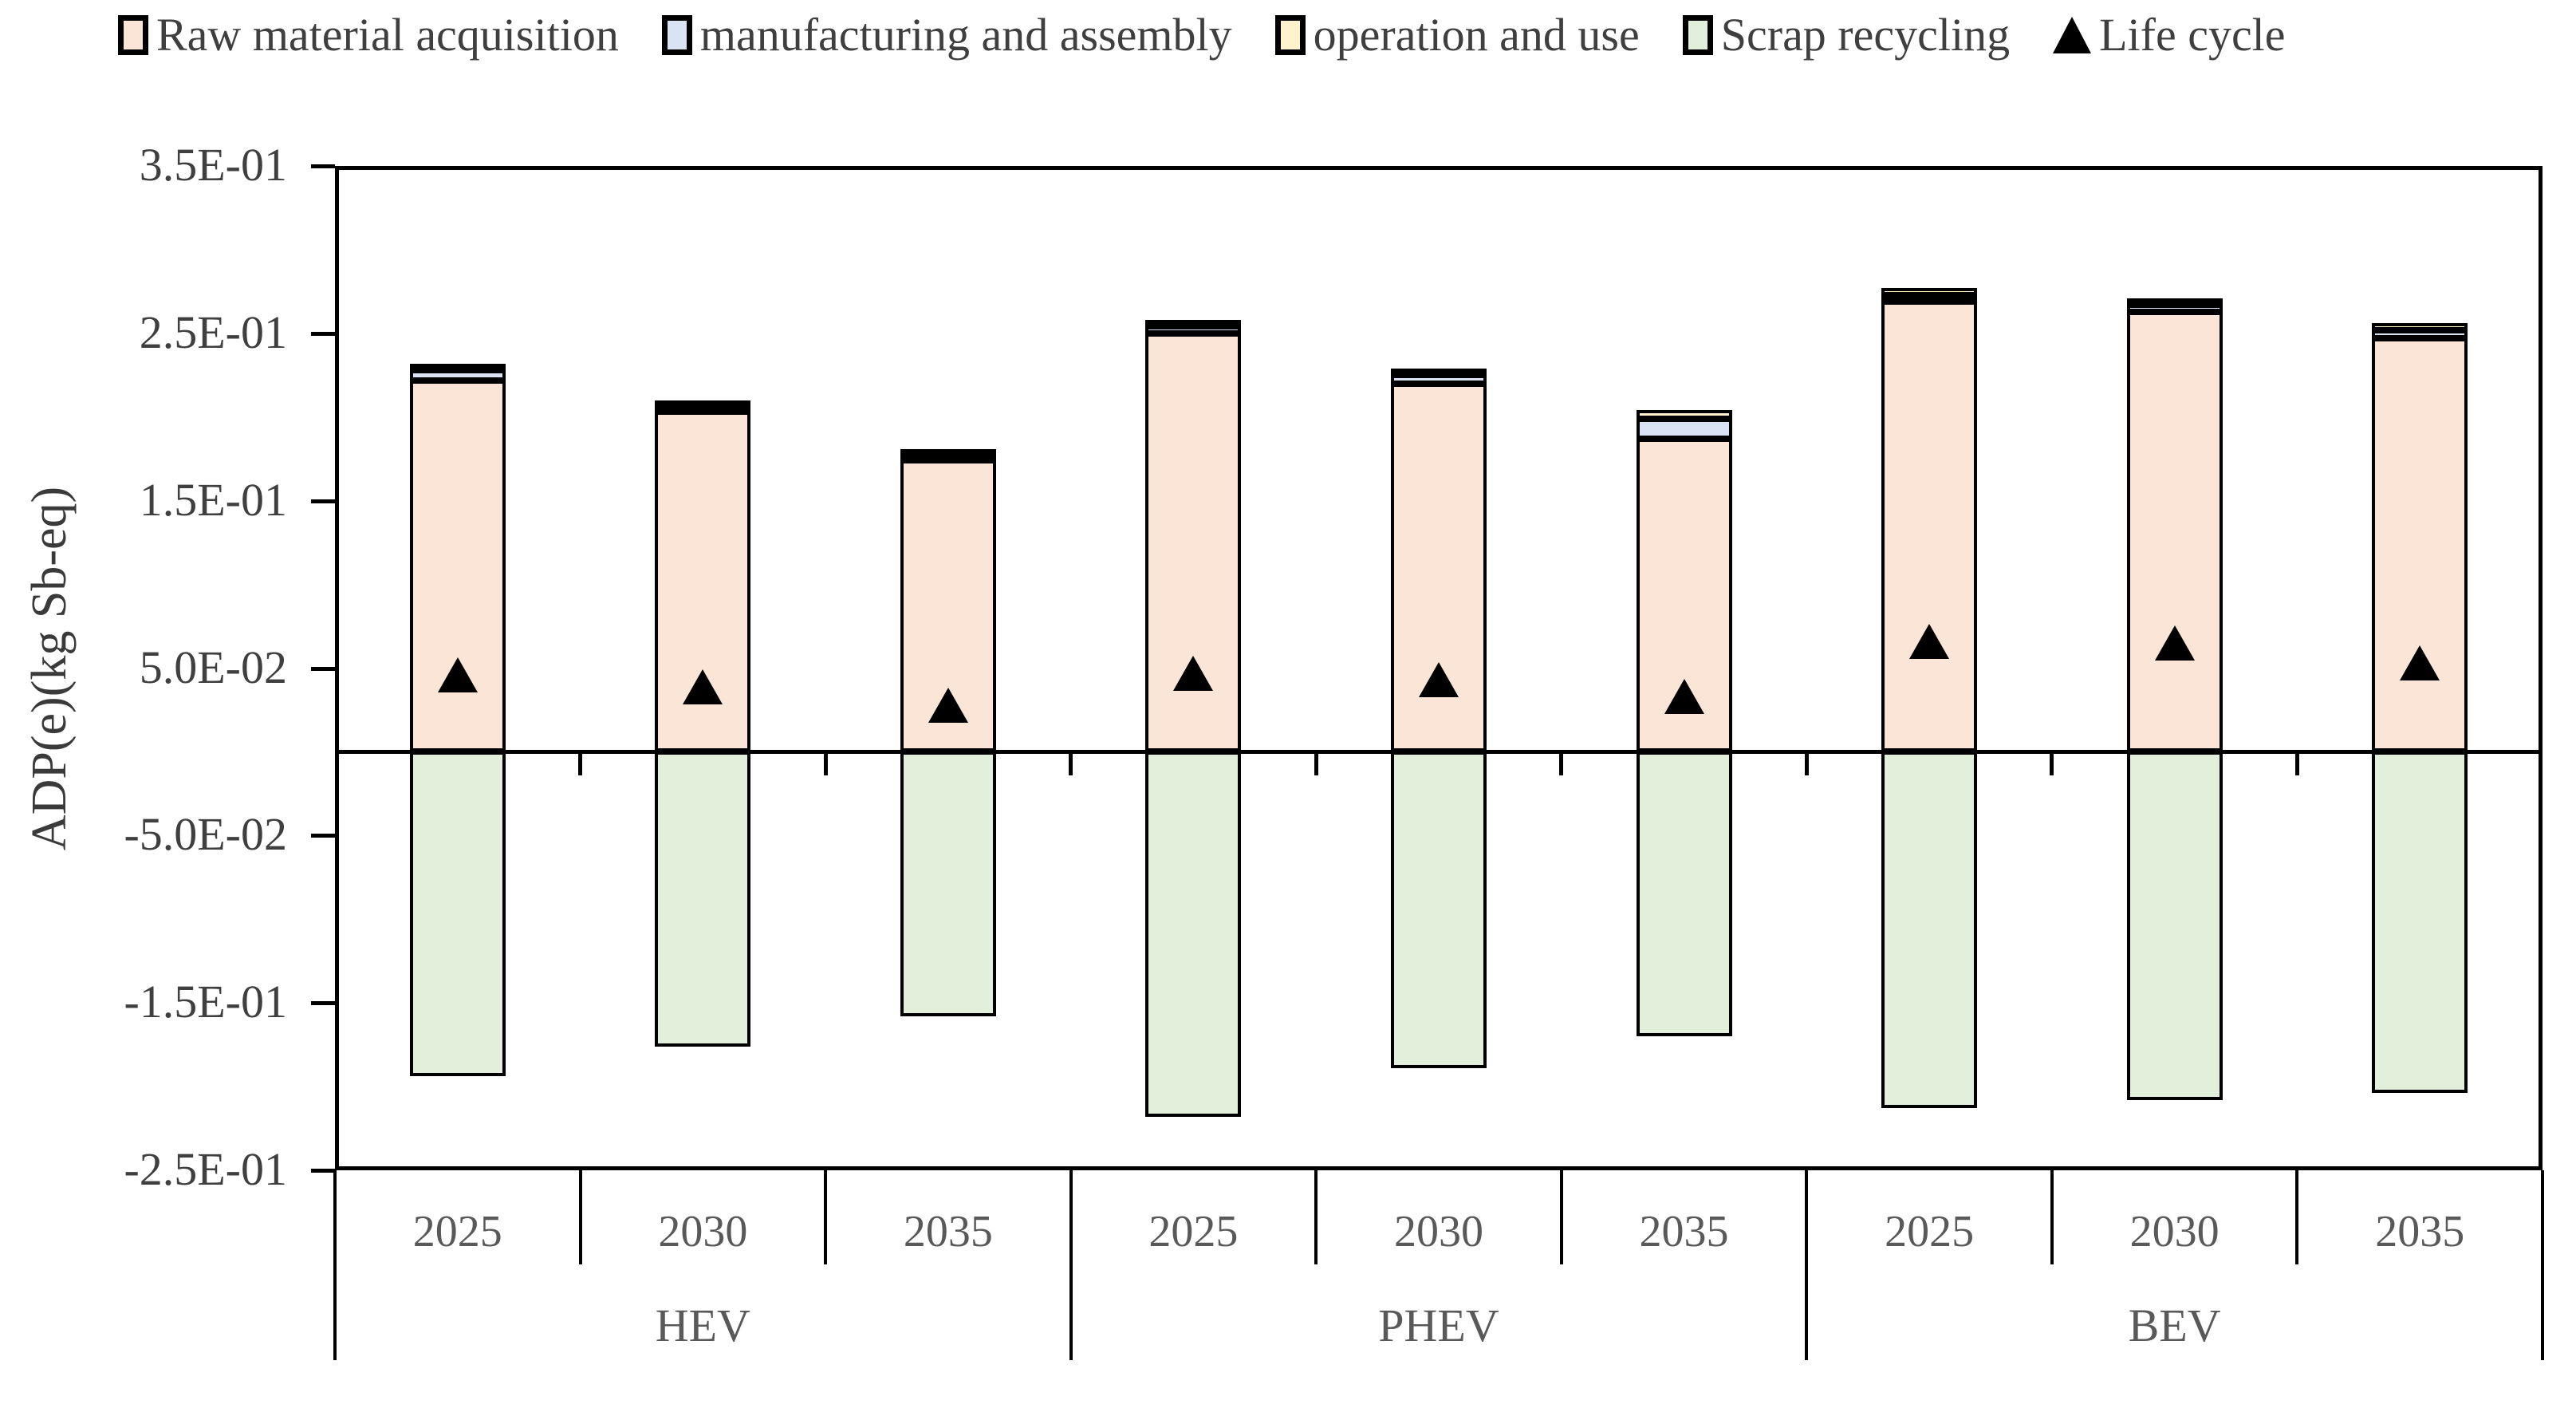  Describe the element at coordinates (676, 34) in the screenshot. I see `legend-swatch-manufacturing-and-assembly` at that location.